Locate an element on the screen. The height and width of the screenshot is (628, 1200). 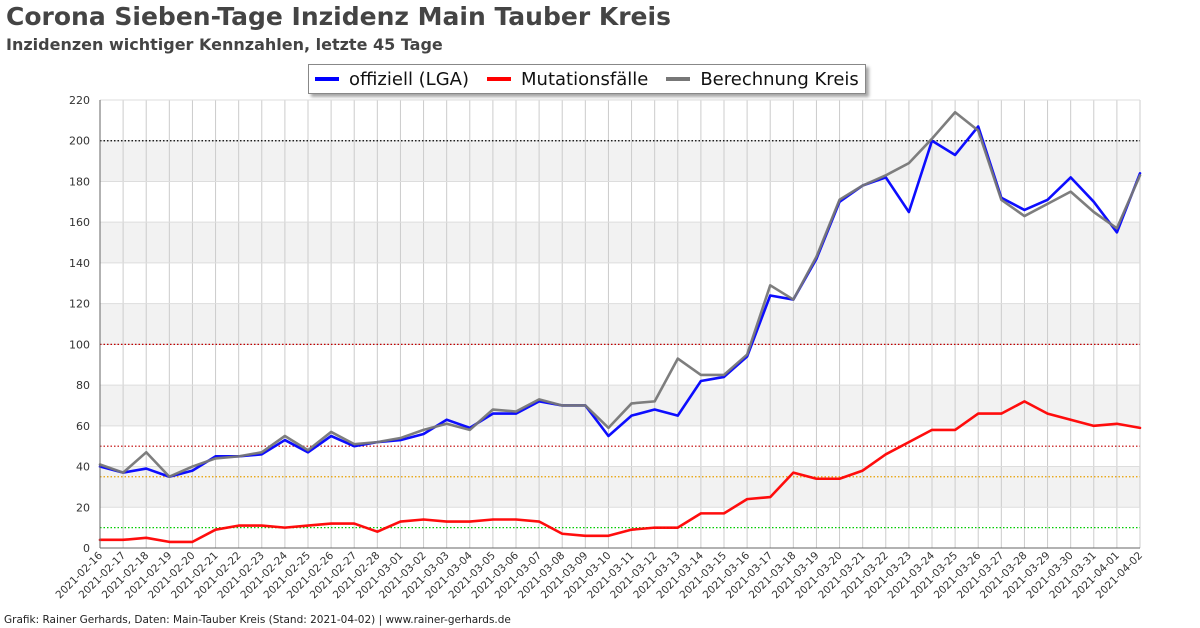
y-tick-label: 200 is located at coordinates (79, 141).